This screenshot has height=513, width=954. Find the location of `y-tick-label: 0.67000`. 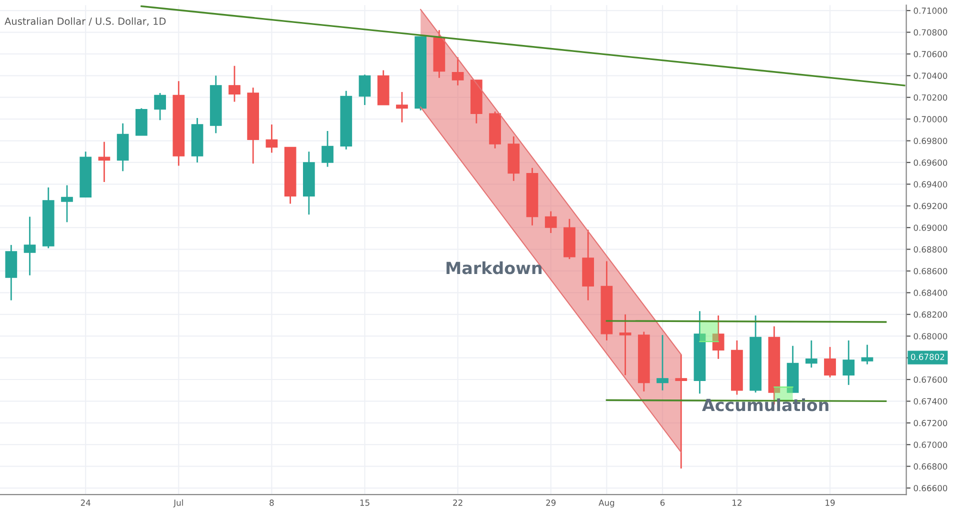

y-tick-label: 0.67000 is located at coordinates (931, 445).